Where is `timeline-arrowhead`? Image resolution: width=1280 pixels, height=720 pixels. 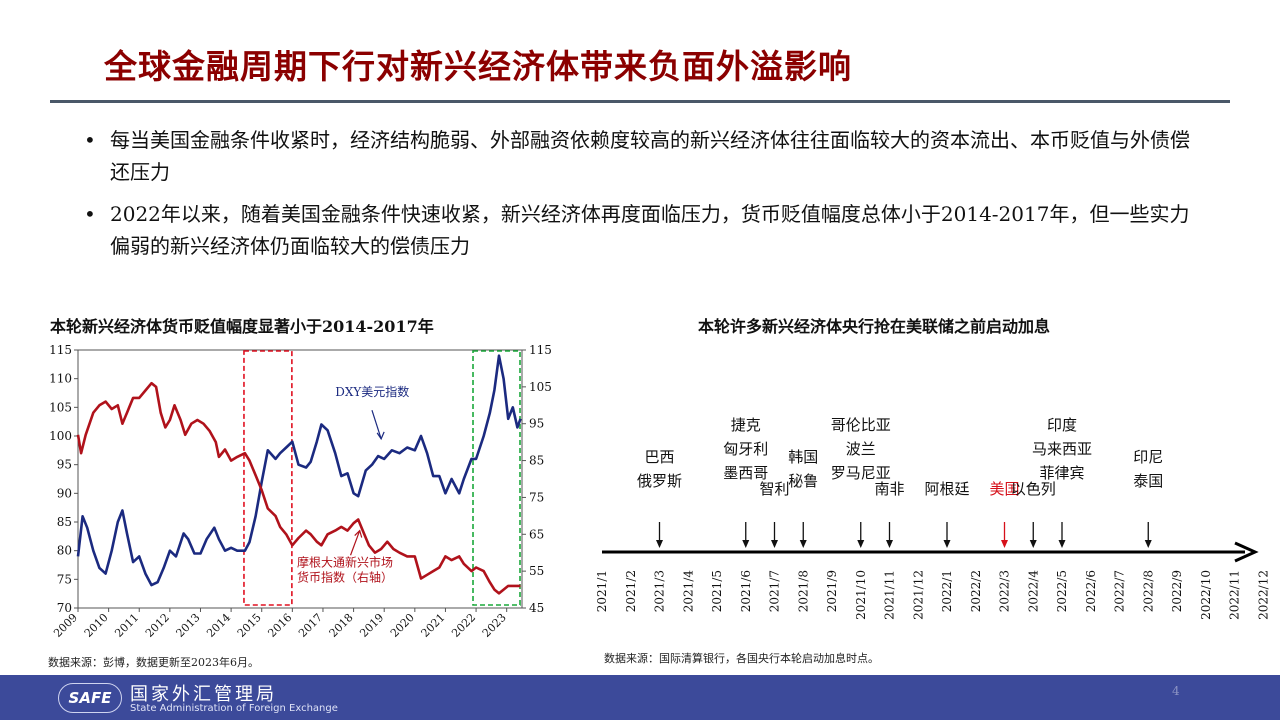
timeline-arrowhead is located at coordinates (1246, 552).